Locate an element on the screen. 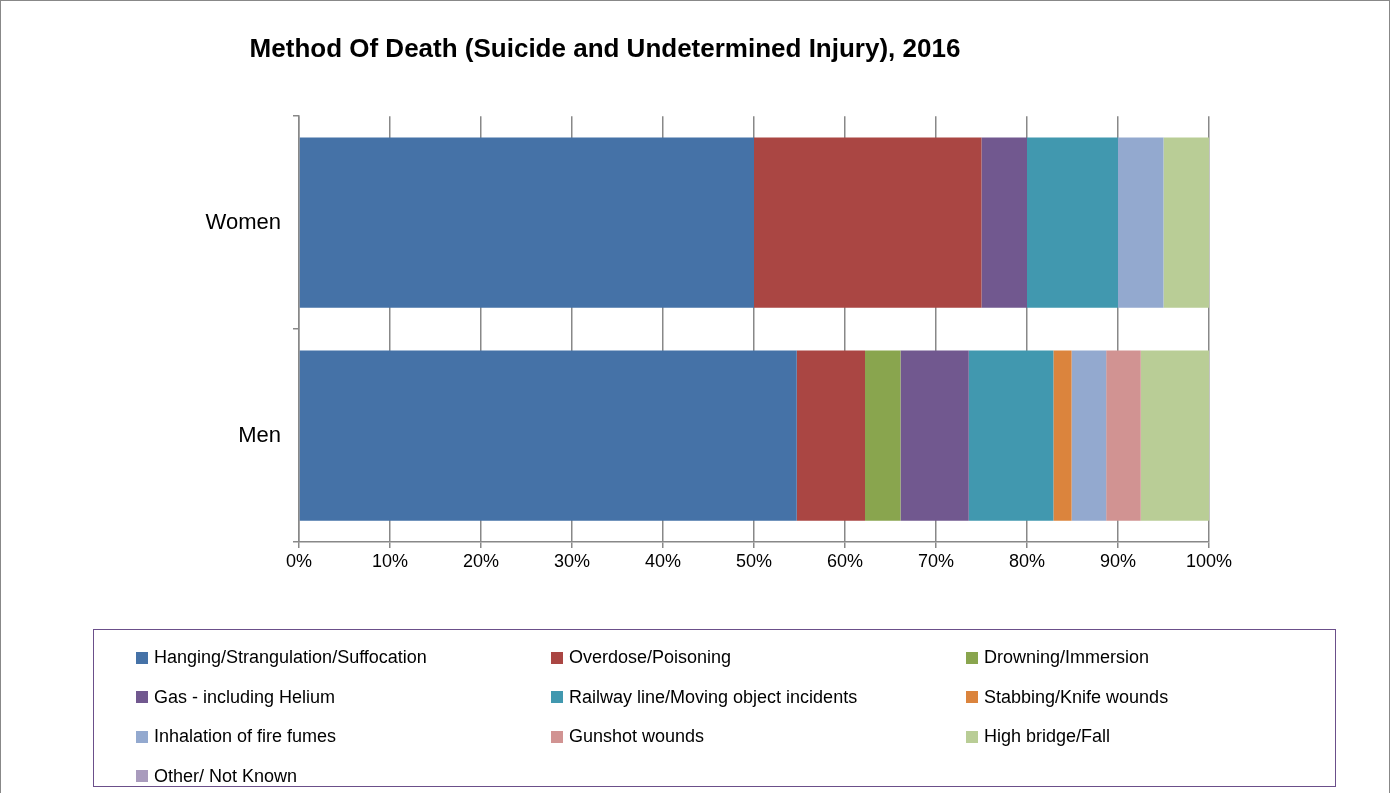 Image resolution: width=1390 pixels, height=794 pixels. legend-label: Gas - including Helium is located at coordinates (245, 697).